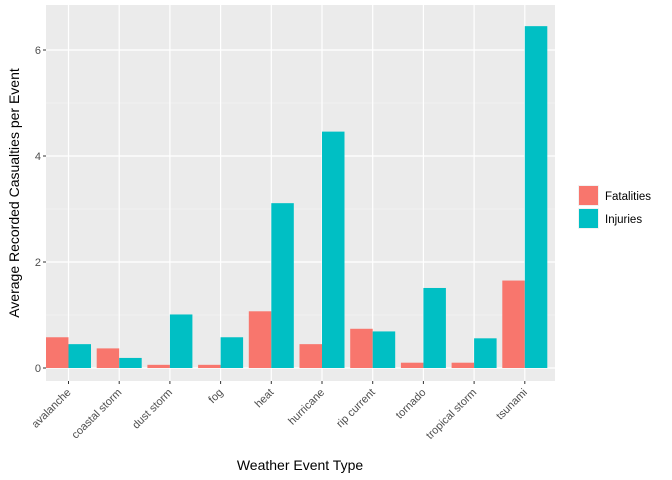 The width and height of the screenshot is (672, 480). What do you see at coordinates (38, 369) in the screenshot?
I see `y-tick-label: 0` at bounding box center [38, 369].